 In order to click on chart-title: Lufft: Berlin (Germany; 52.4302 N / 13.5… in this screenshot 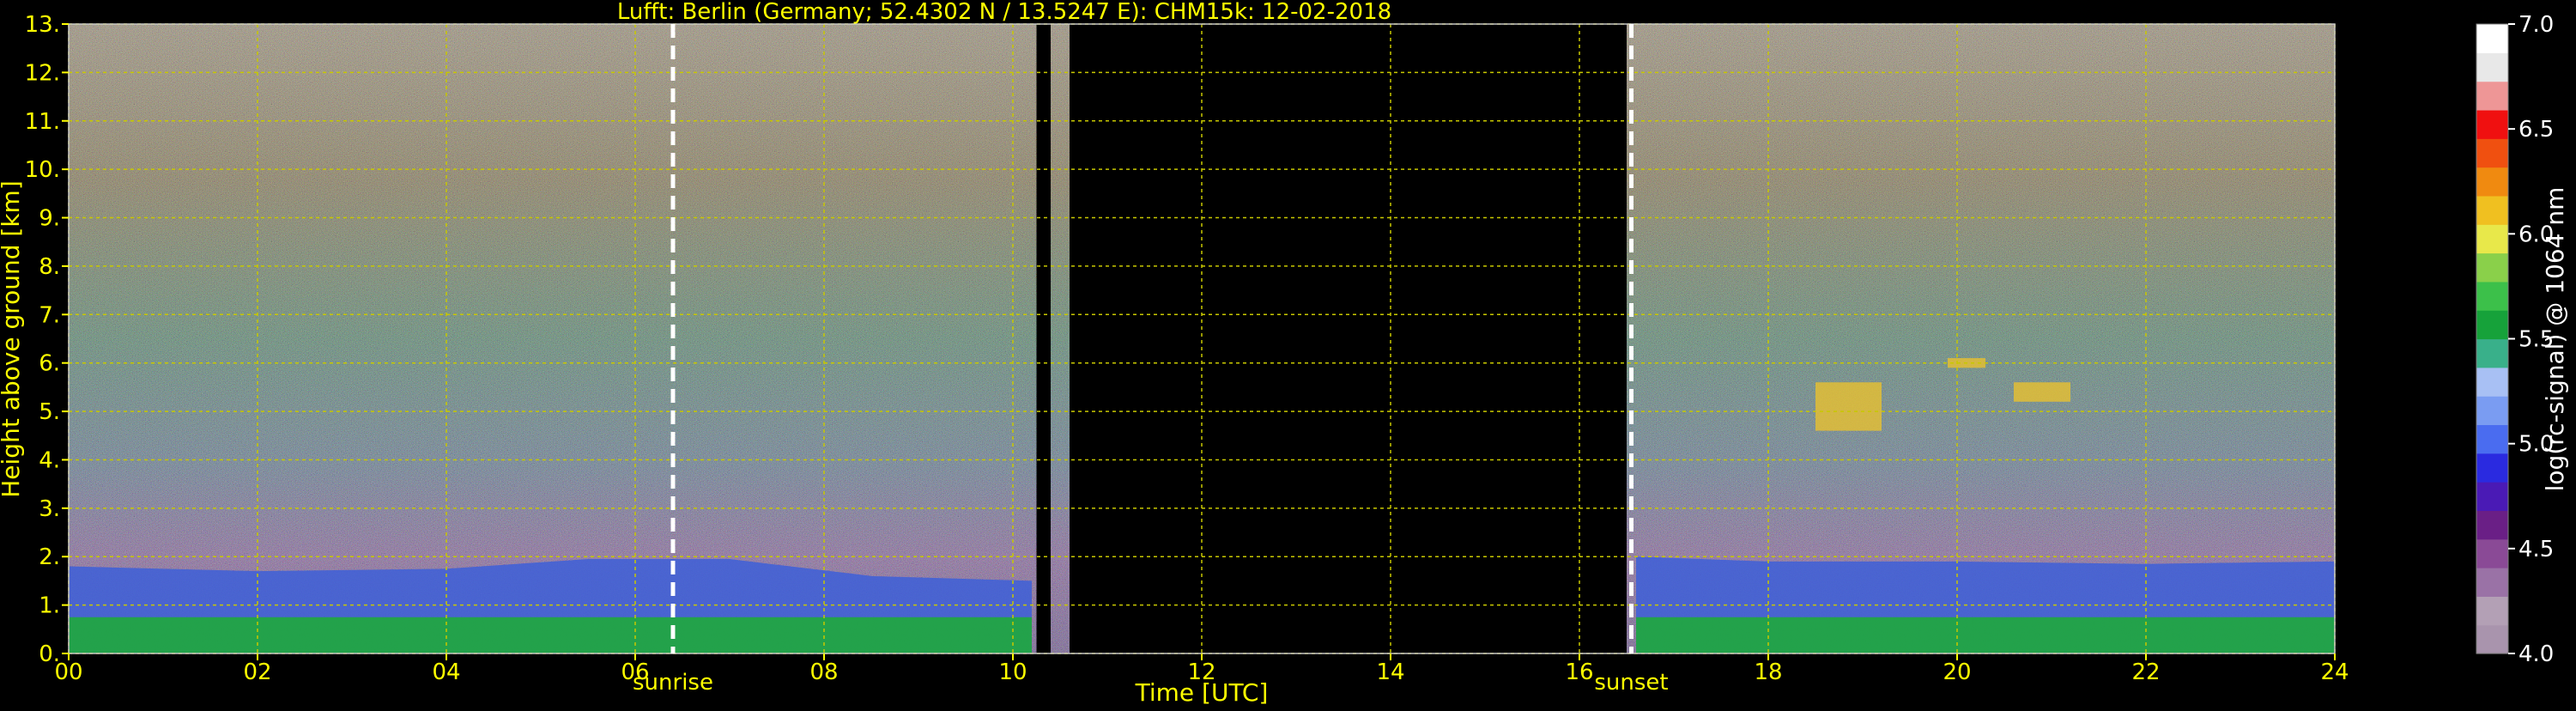, I will do `click(1004, 12)`.